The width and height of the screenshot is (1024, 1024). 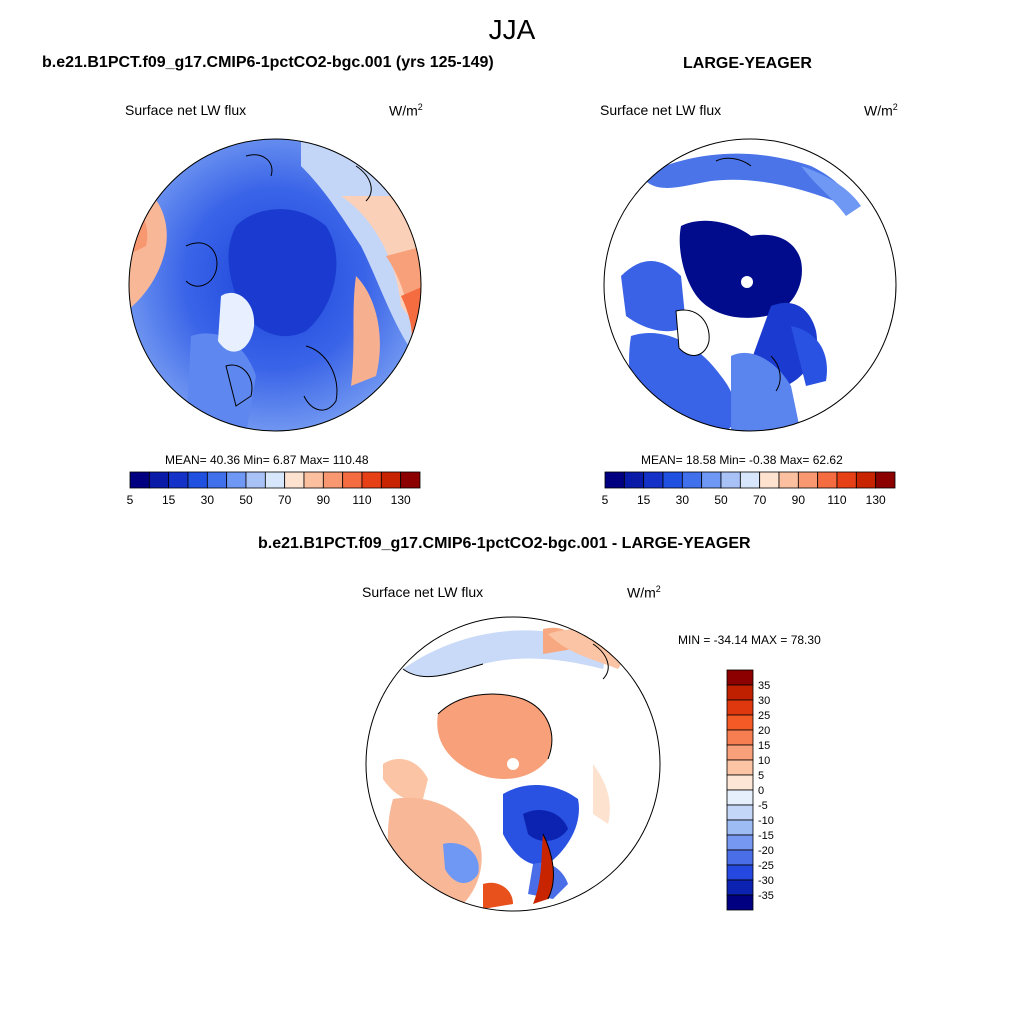 What do you see at coordinates (761, 791) in the screenshot?
I see `diff-colorbar-tick-label: 0` at bounding box center [761, 791].